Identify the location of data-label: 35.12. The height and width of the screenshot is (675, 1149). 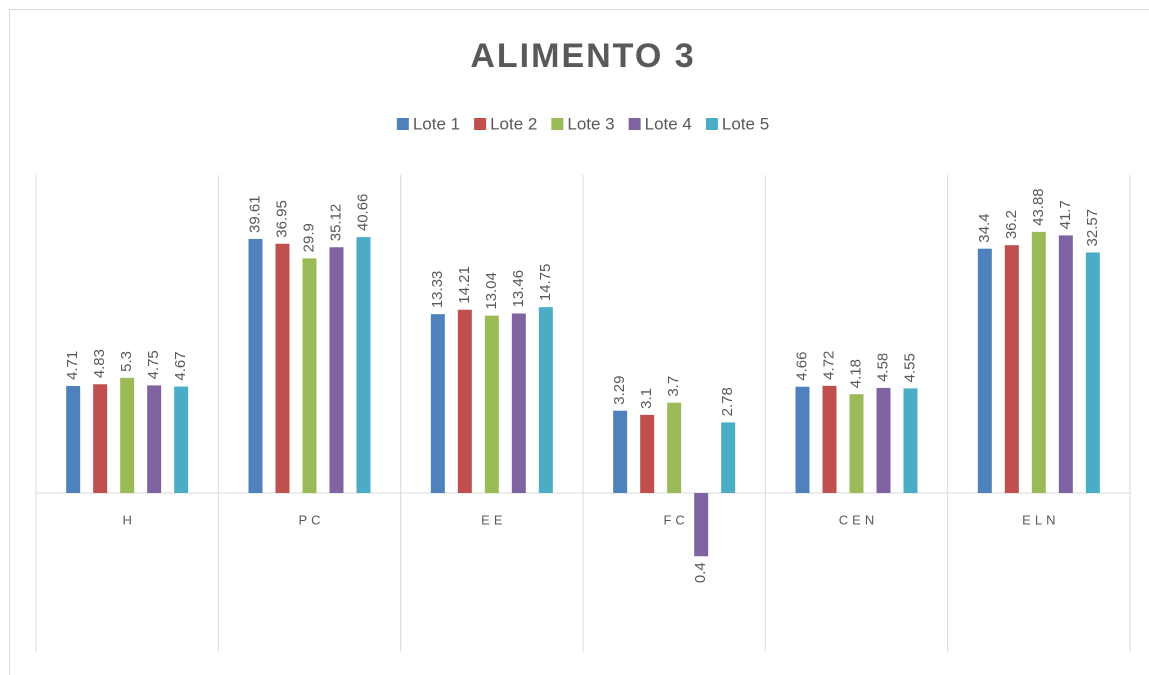
(335, 223).